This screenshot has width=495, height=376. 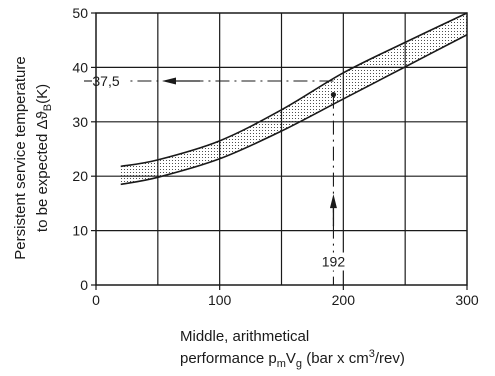 I want to click on y-tick-label-50: 50, so click(x=80, y=13).